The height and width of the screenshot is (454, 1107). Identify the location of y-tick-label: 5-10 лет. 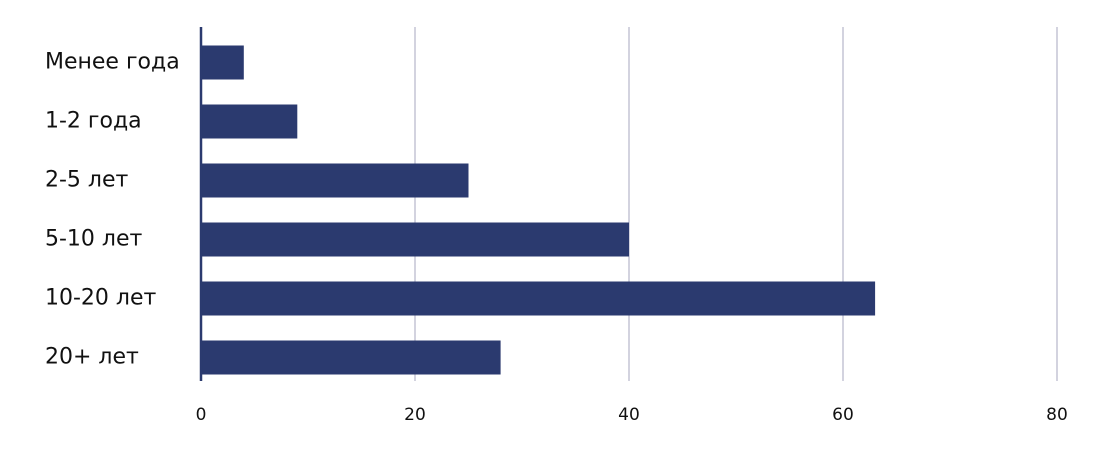
(94, 239).